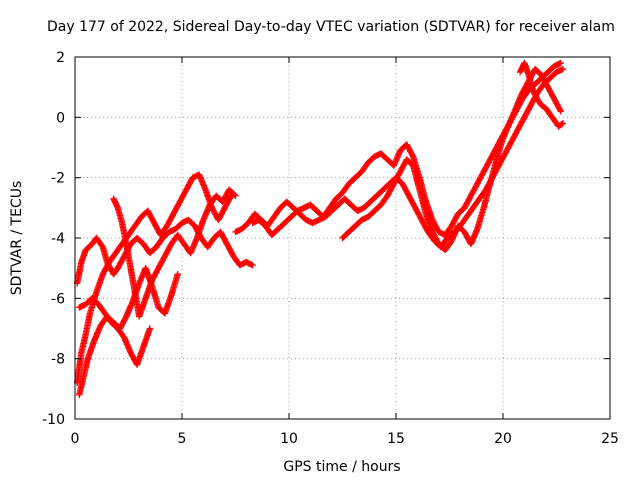  Describe the element at coordinates (541, 94) in the screenshot. I see `series-track-i` at that location.